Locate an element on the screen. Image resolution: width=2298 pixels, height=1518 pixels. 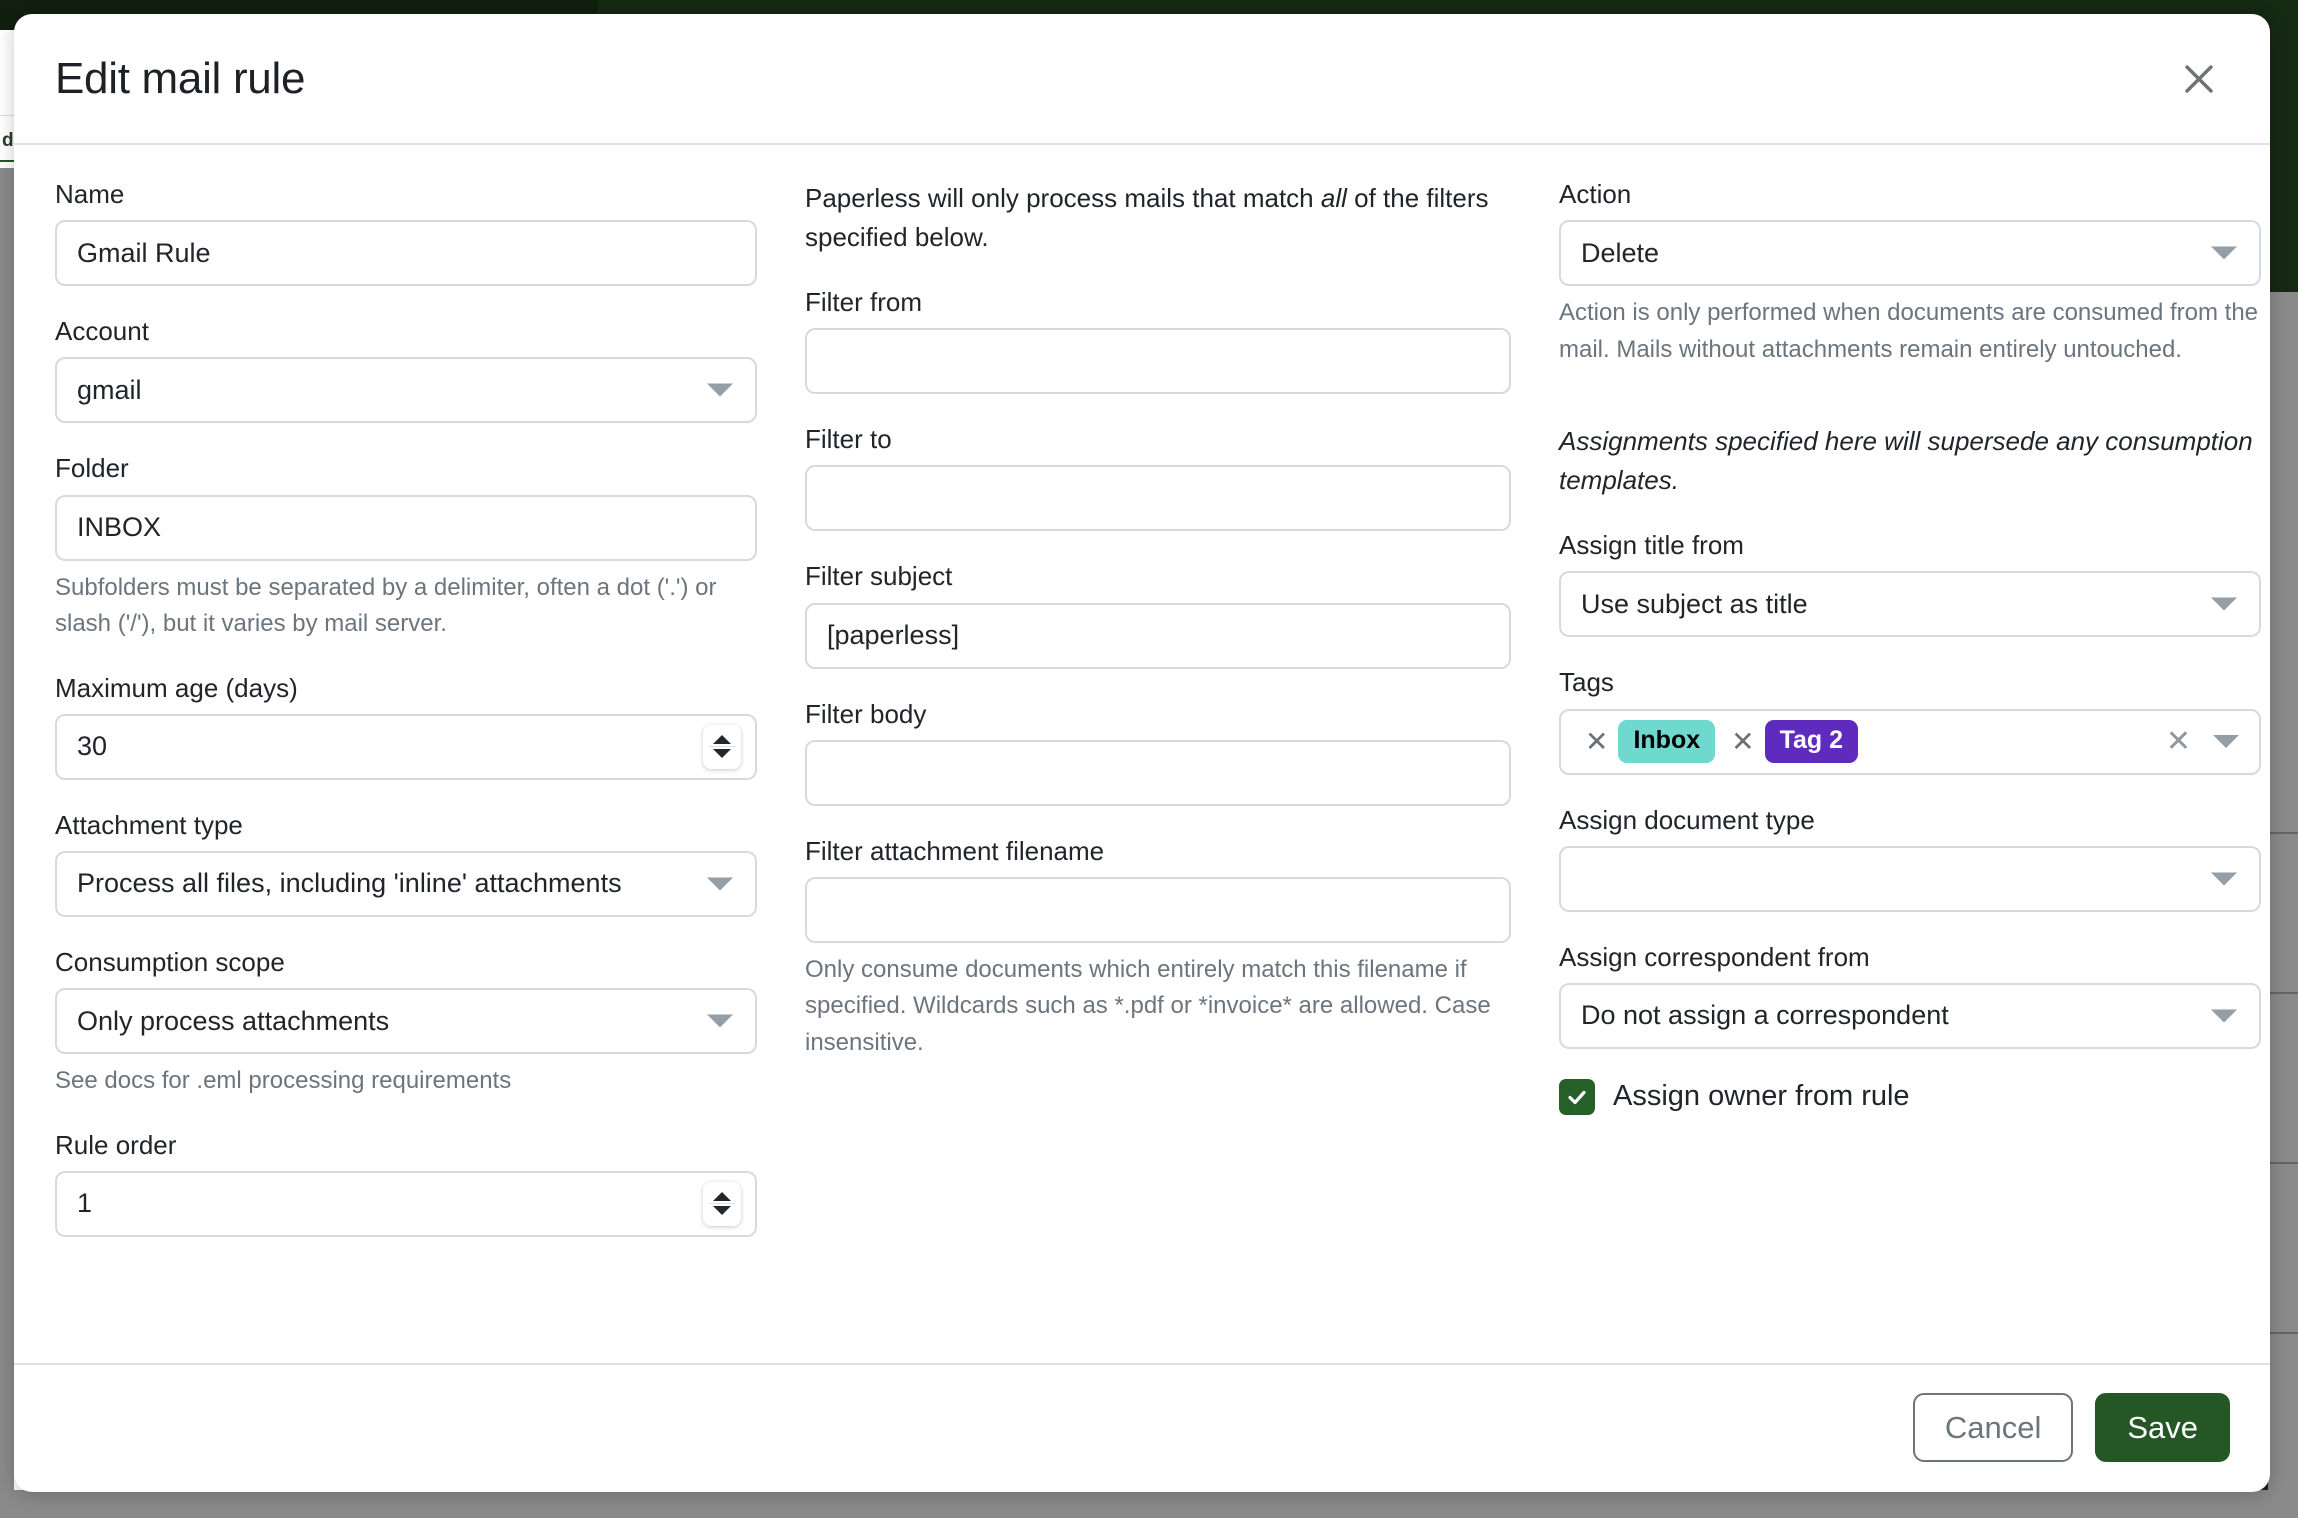
maximum-age-value: 30 is located at coordinates (92, 746).